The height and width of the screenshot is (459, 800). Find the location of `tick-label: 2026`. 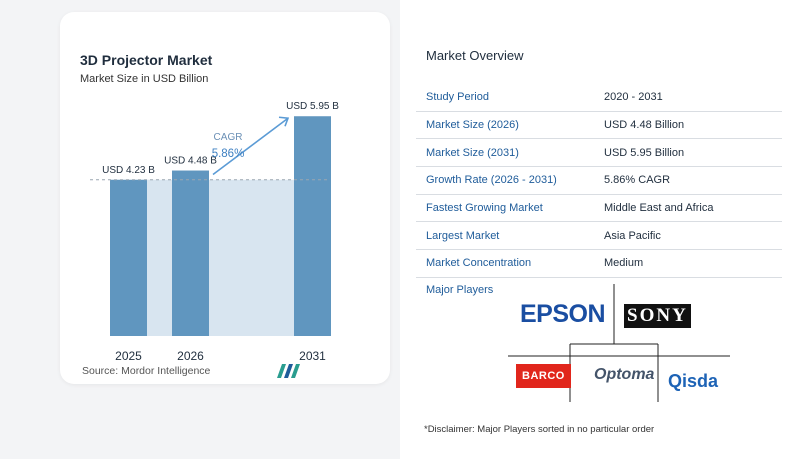

tick-label: 2026 is located at coordinates (190, 356).